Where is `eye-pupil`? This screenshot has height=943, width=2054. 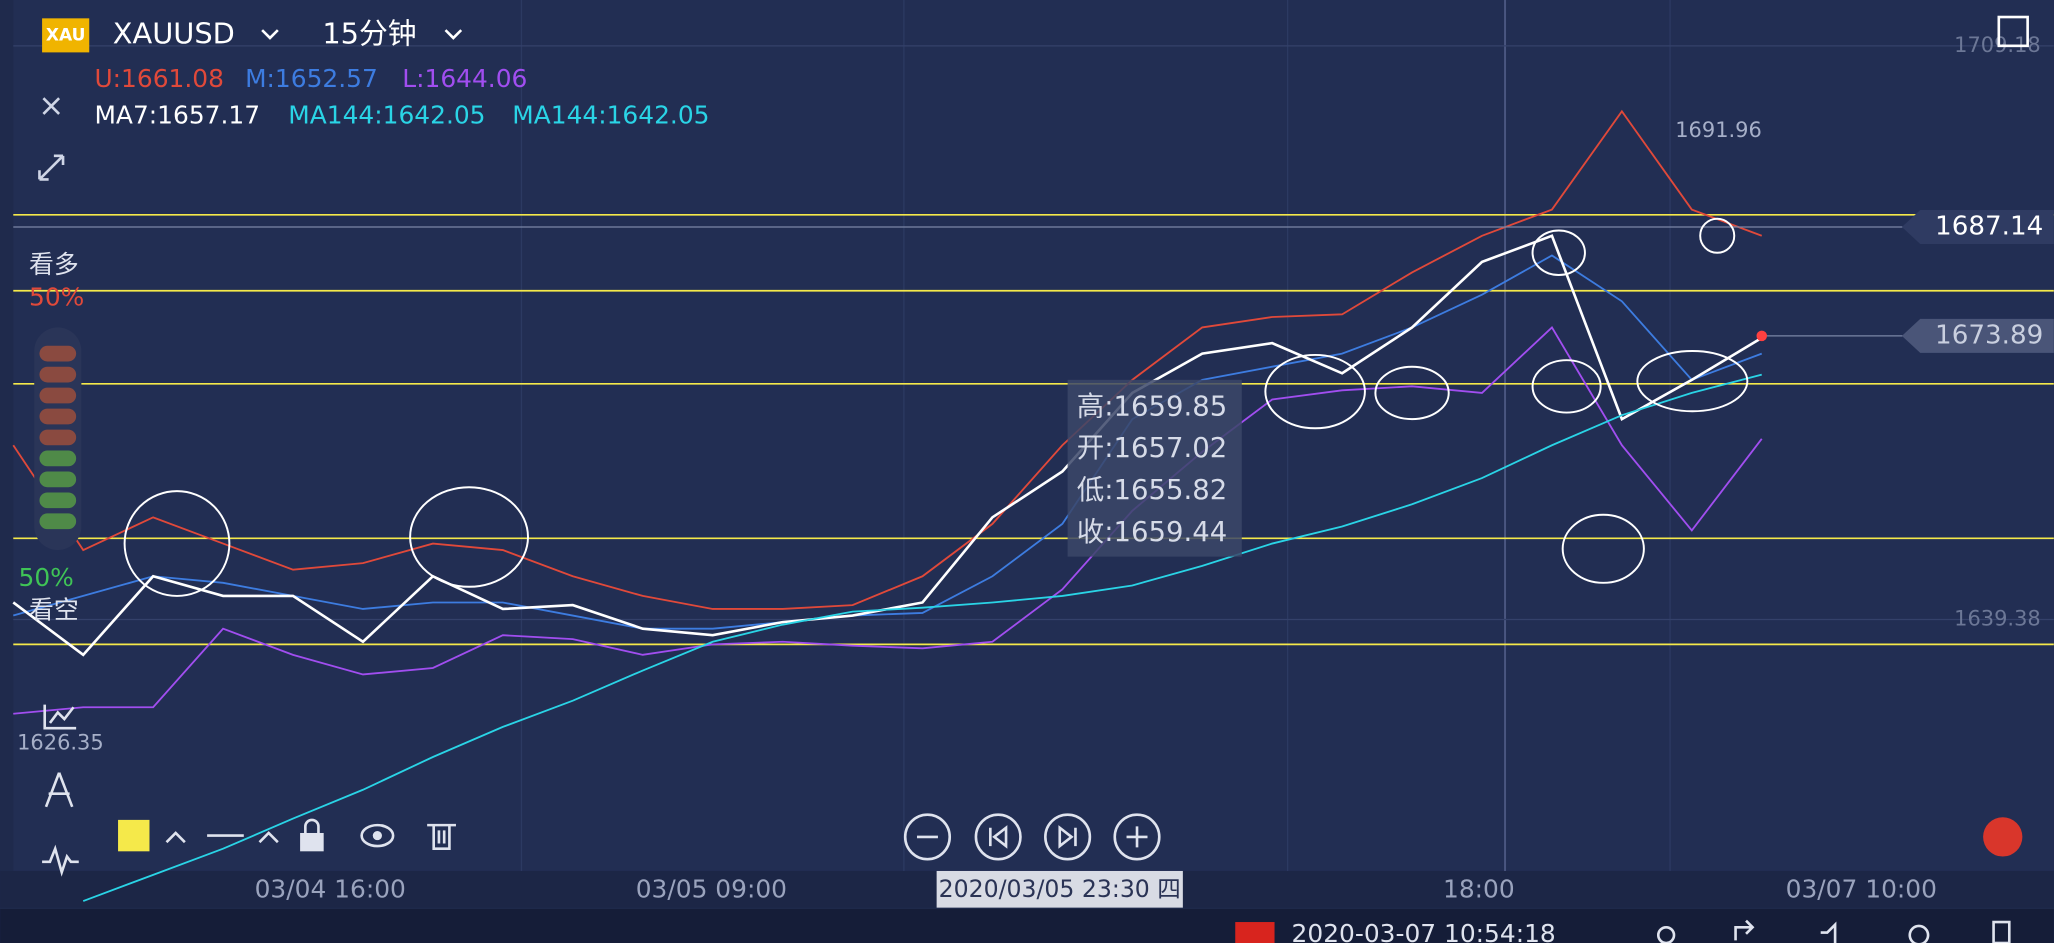
eye-pupil is located at coordinates (377, 836).